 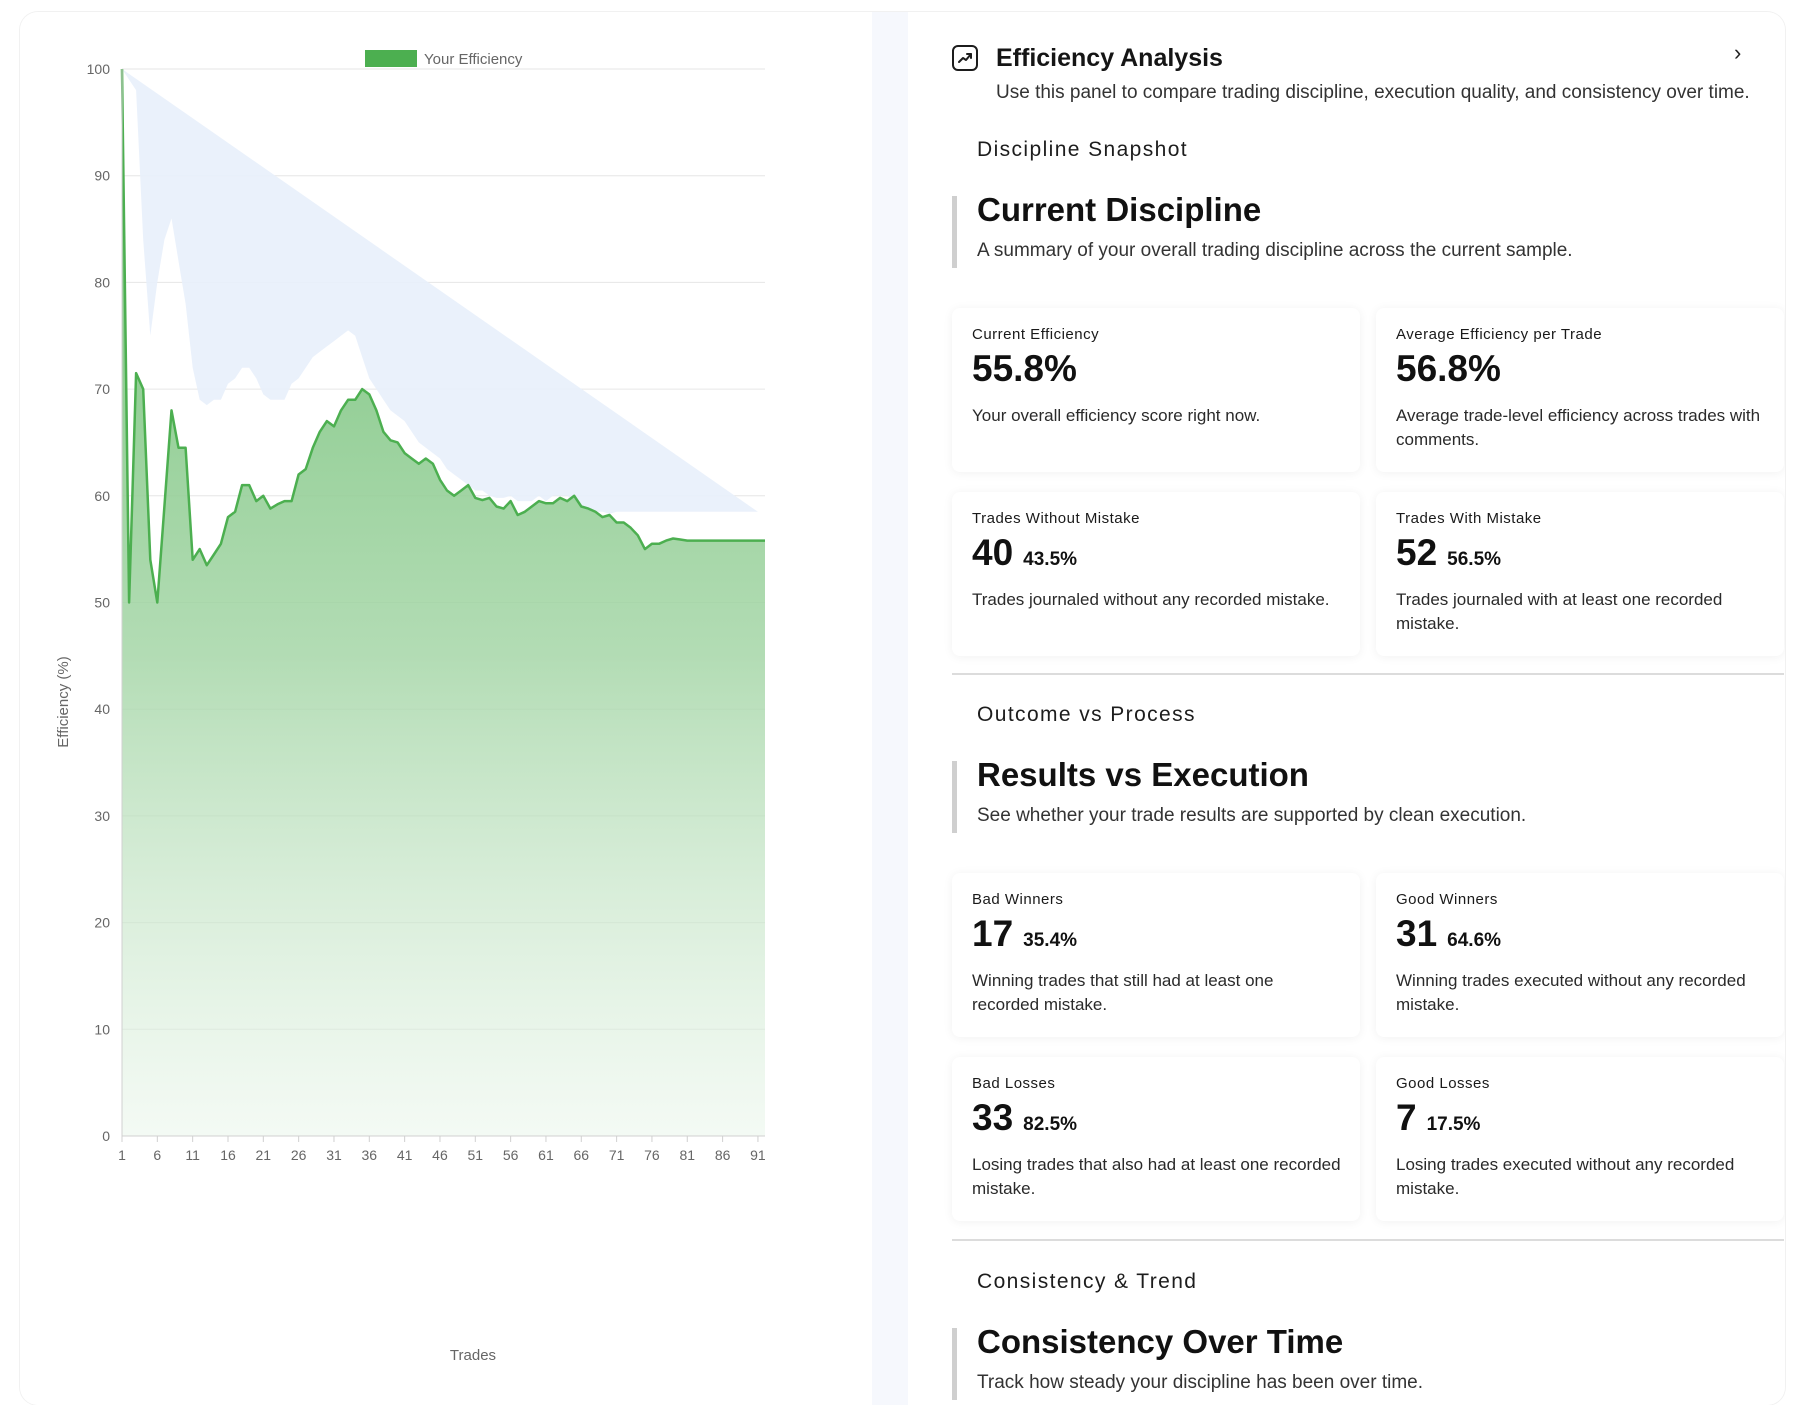 What do you see at coordinates (102, 816) in the screenshot?
I see `y-tick-label: 30` at bounding box center [102, 816].